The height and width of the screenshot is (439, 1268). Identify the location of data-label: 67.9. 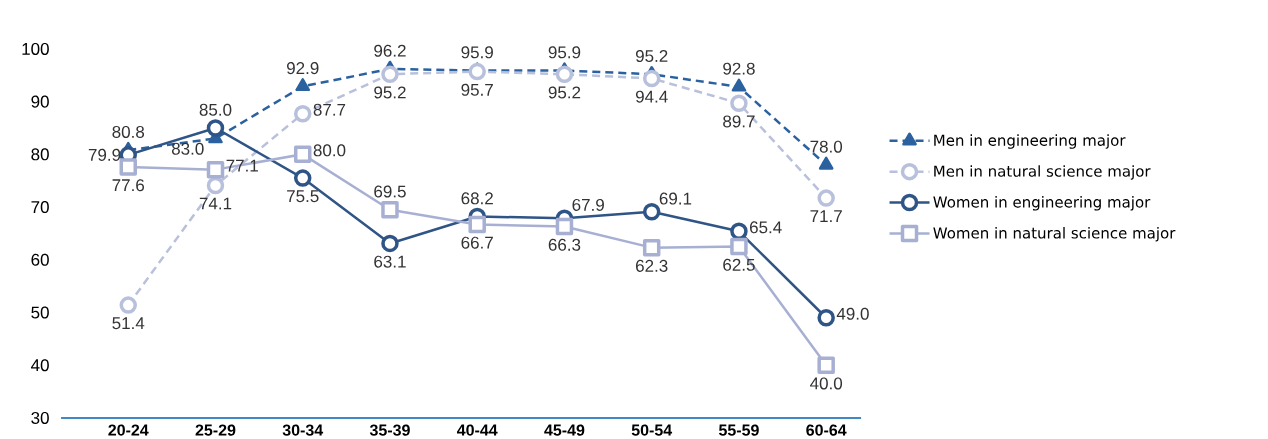
(588, 204).